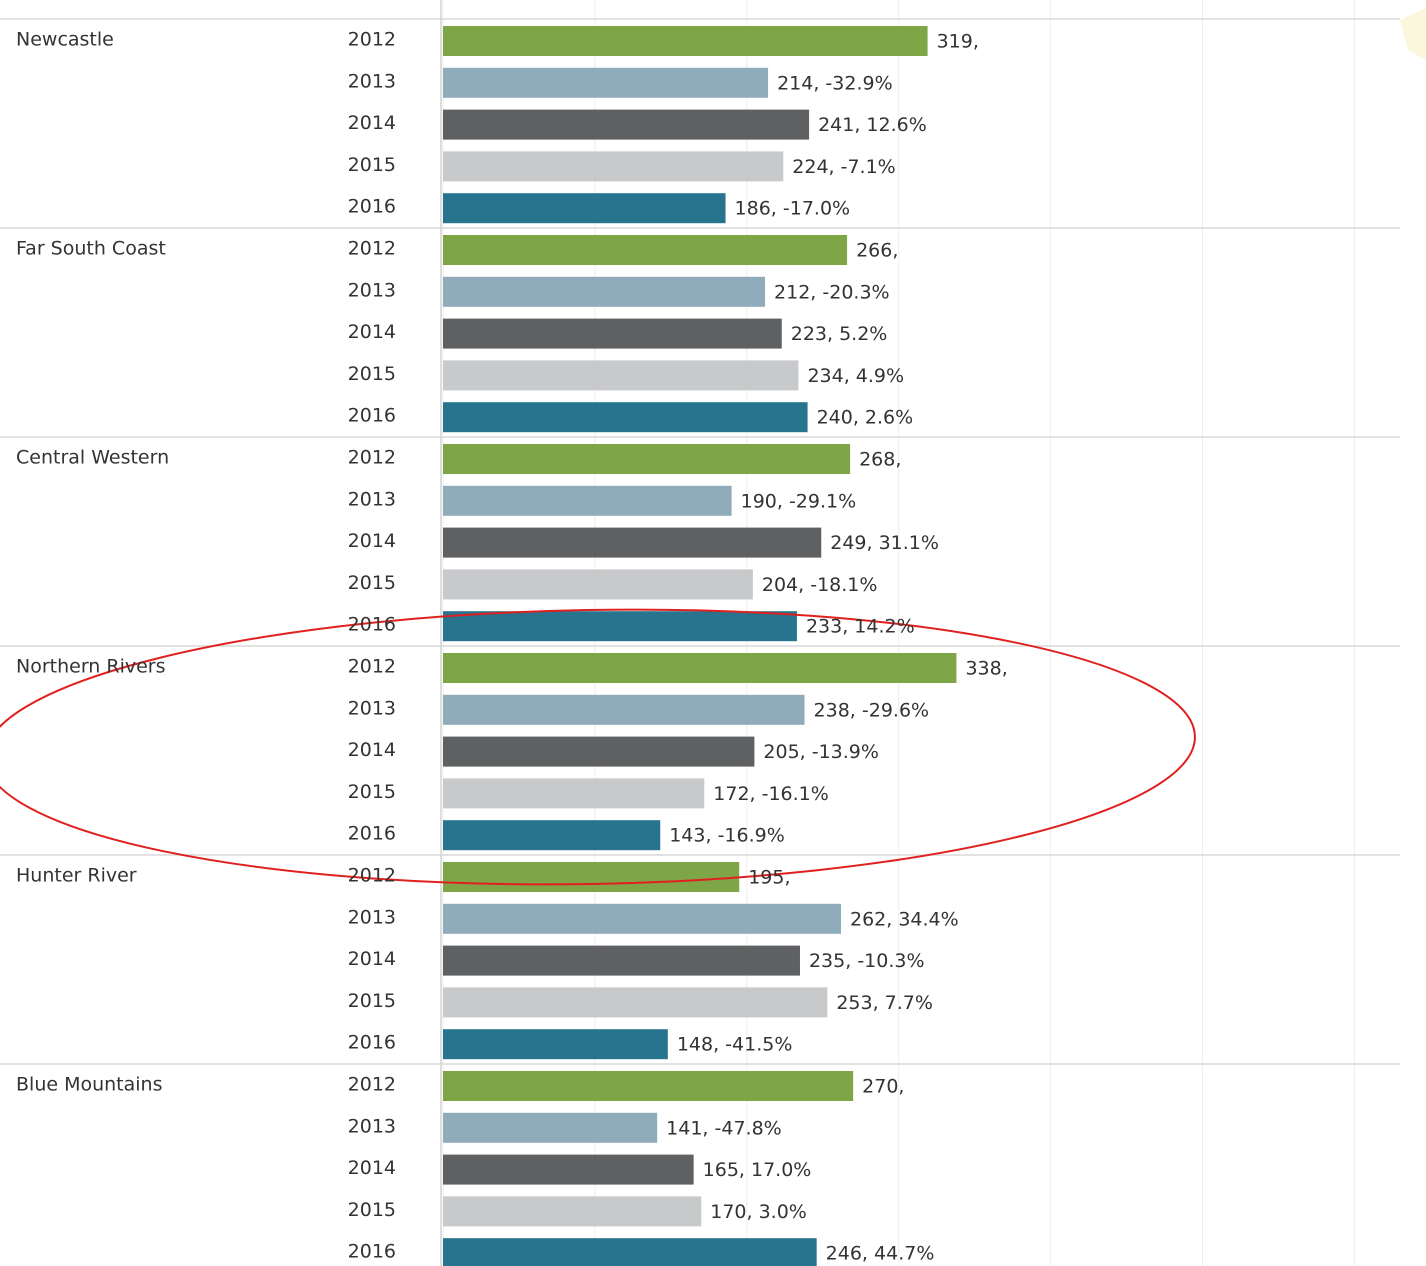  What do you see at coordinates (727, 836) in the screenshot?
I see `value-label: 143, -16.9%` at bounding box center [727, 836].